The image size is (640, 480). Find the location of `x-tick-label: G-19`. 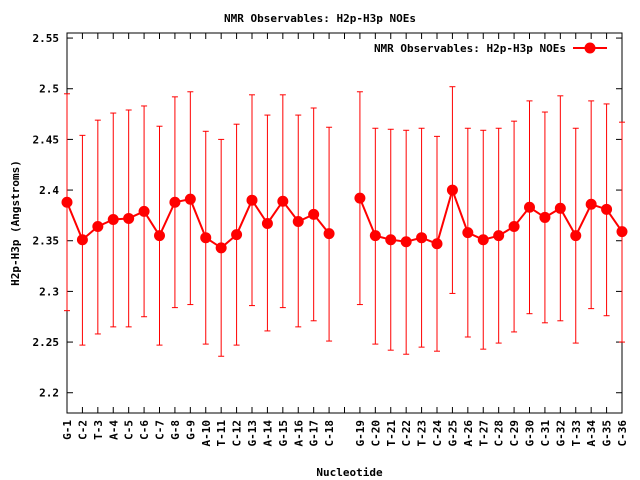

x-tick-label: G-19 is located at coordinates (360, 433).